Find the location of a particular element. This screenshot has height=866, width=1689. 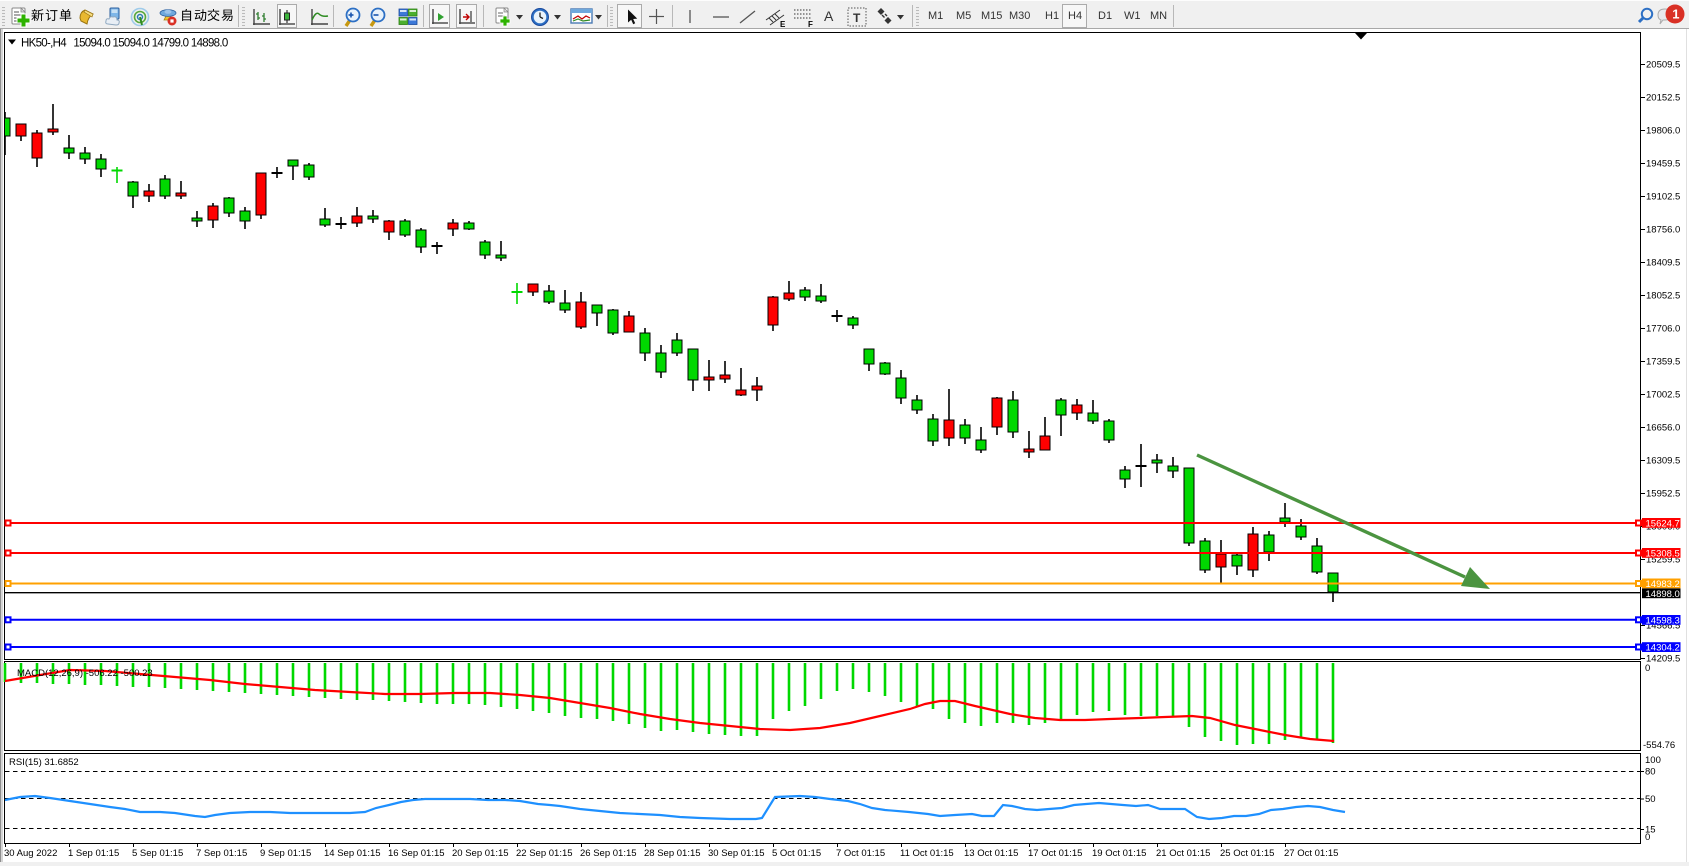

svg-text: 15624.7 is located at coordinates (1663, 523).